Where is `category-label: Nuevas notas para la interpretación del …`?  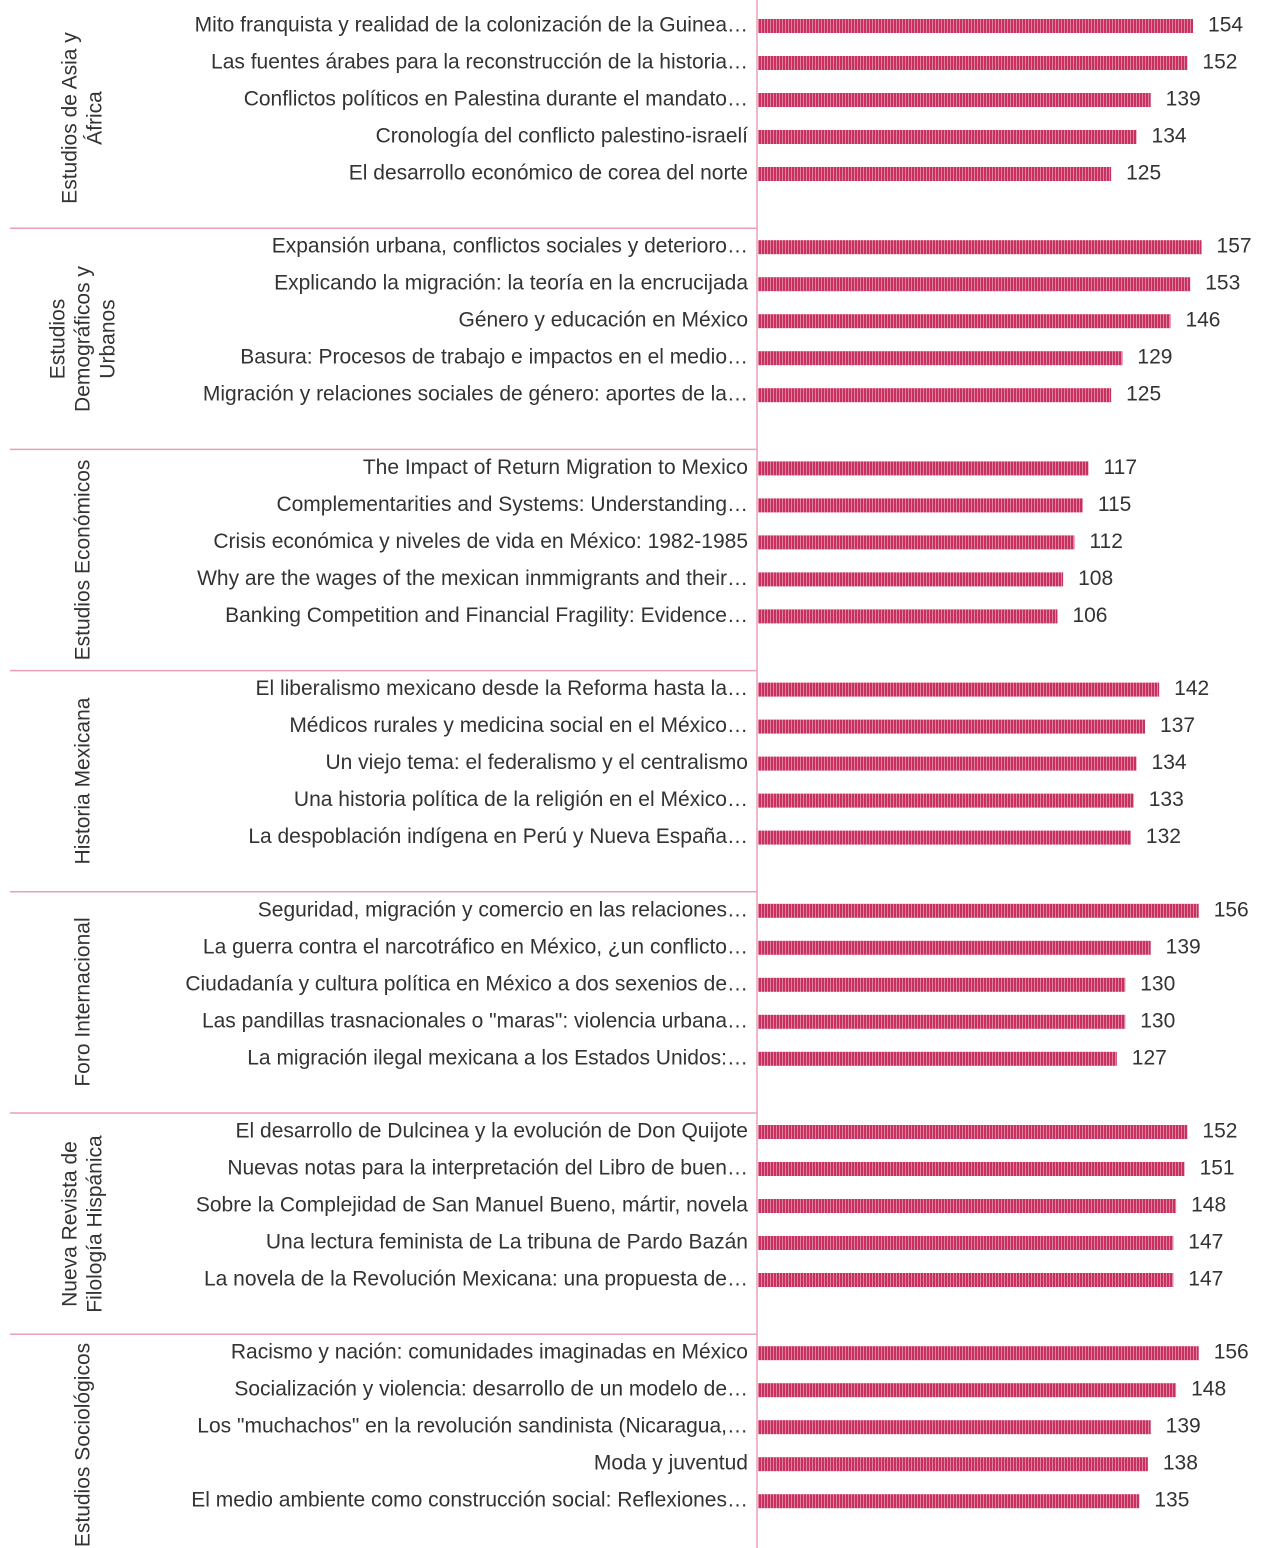
category-label: Nuevas notas para la interpretación del … is located at coordinates (487, 1168).